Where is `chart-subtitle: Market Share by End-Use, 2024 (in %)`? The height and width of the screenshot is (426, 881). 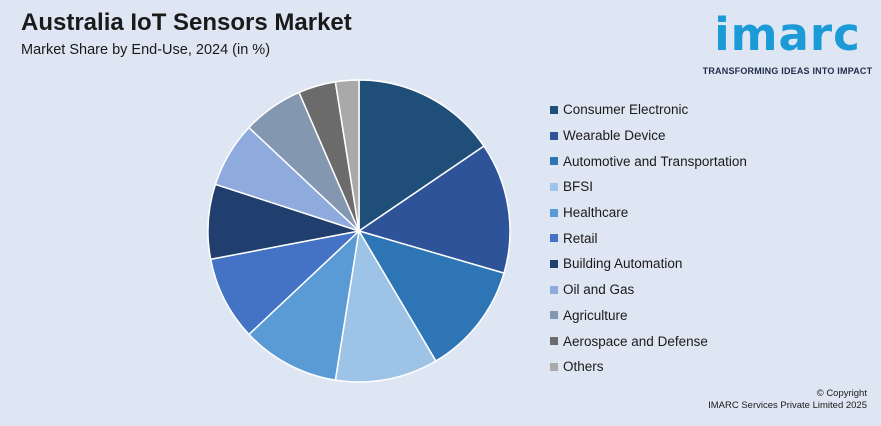 chart-subtitle: Market Share by End-Use, 2024 (in %) is located at coordinates (146, 50).